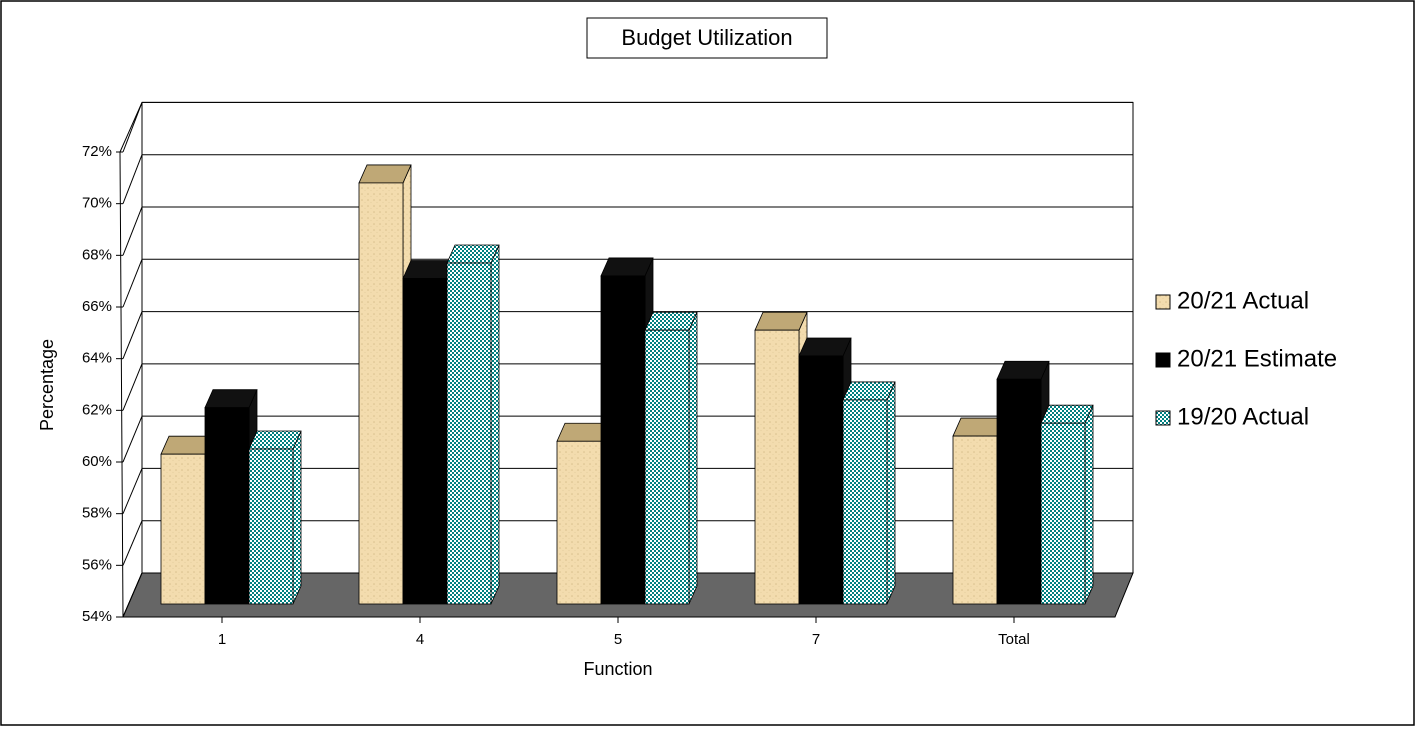  Describe the element at coordinates (131, 360) in the screenshot. I see `side-wall` at that location.